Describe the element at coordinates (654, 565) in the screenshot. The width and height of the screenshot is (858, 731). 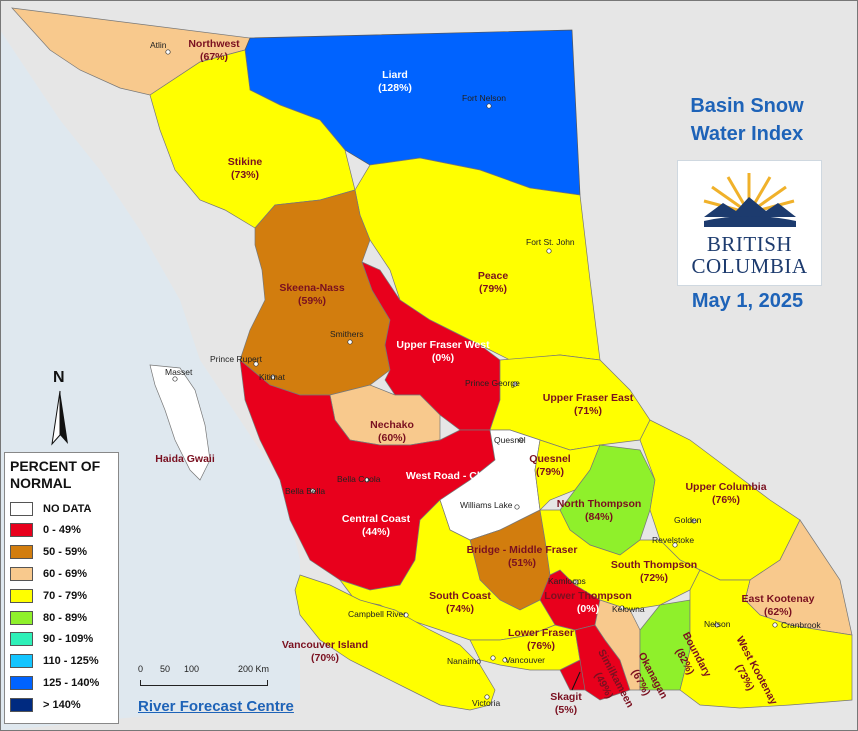
I see `label-south-thompson: South Thompson` at that location.